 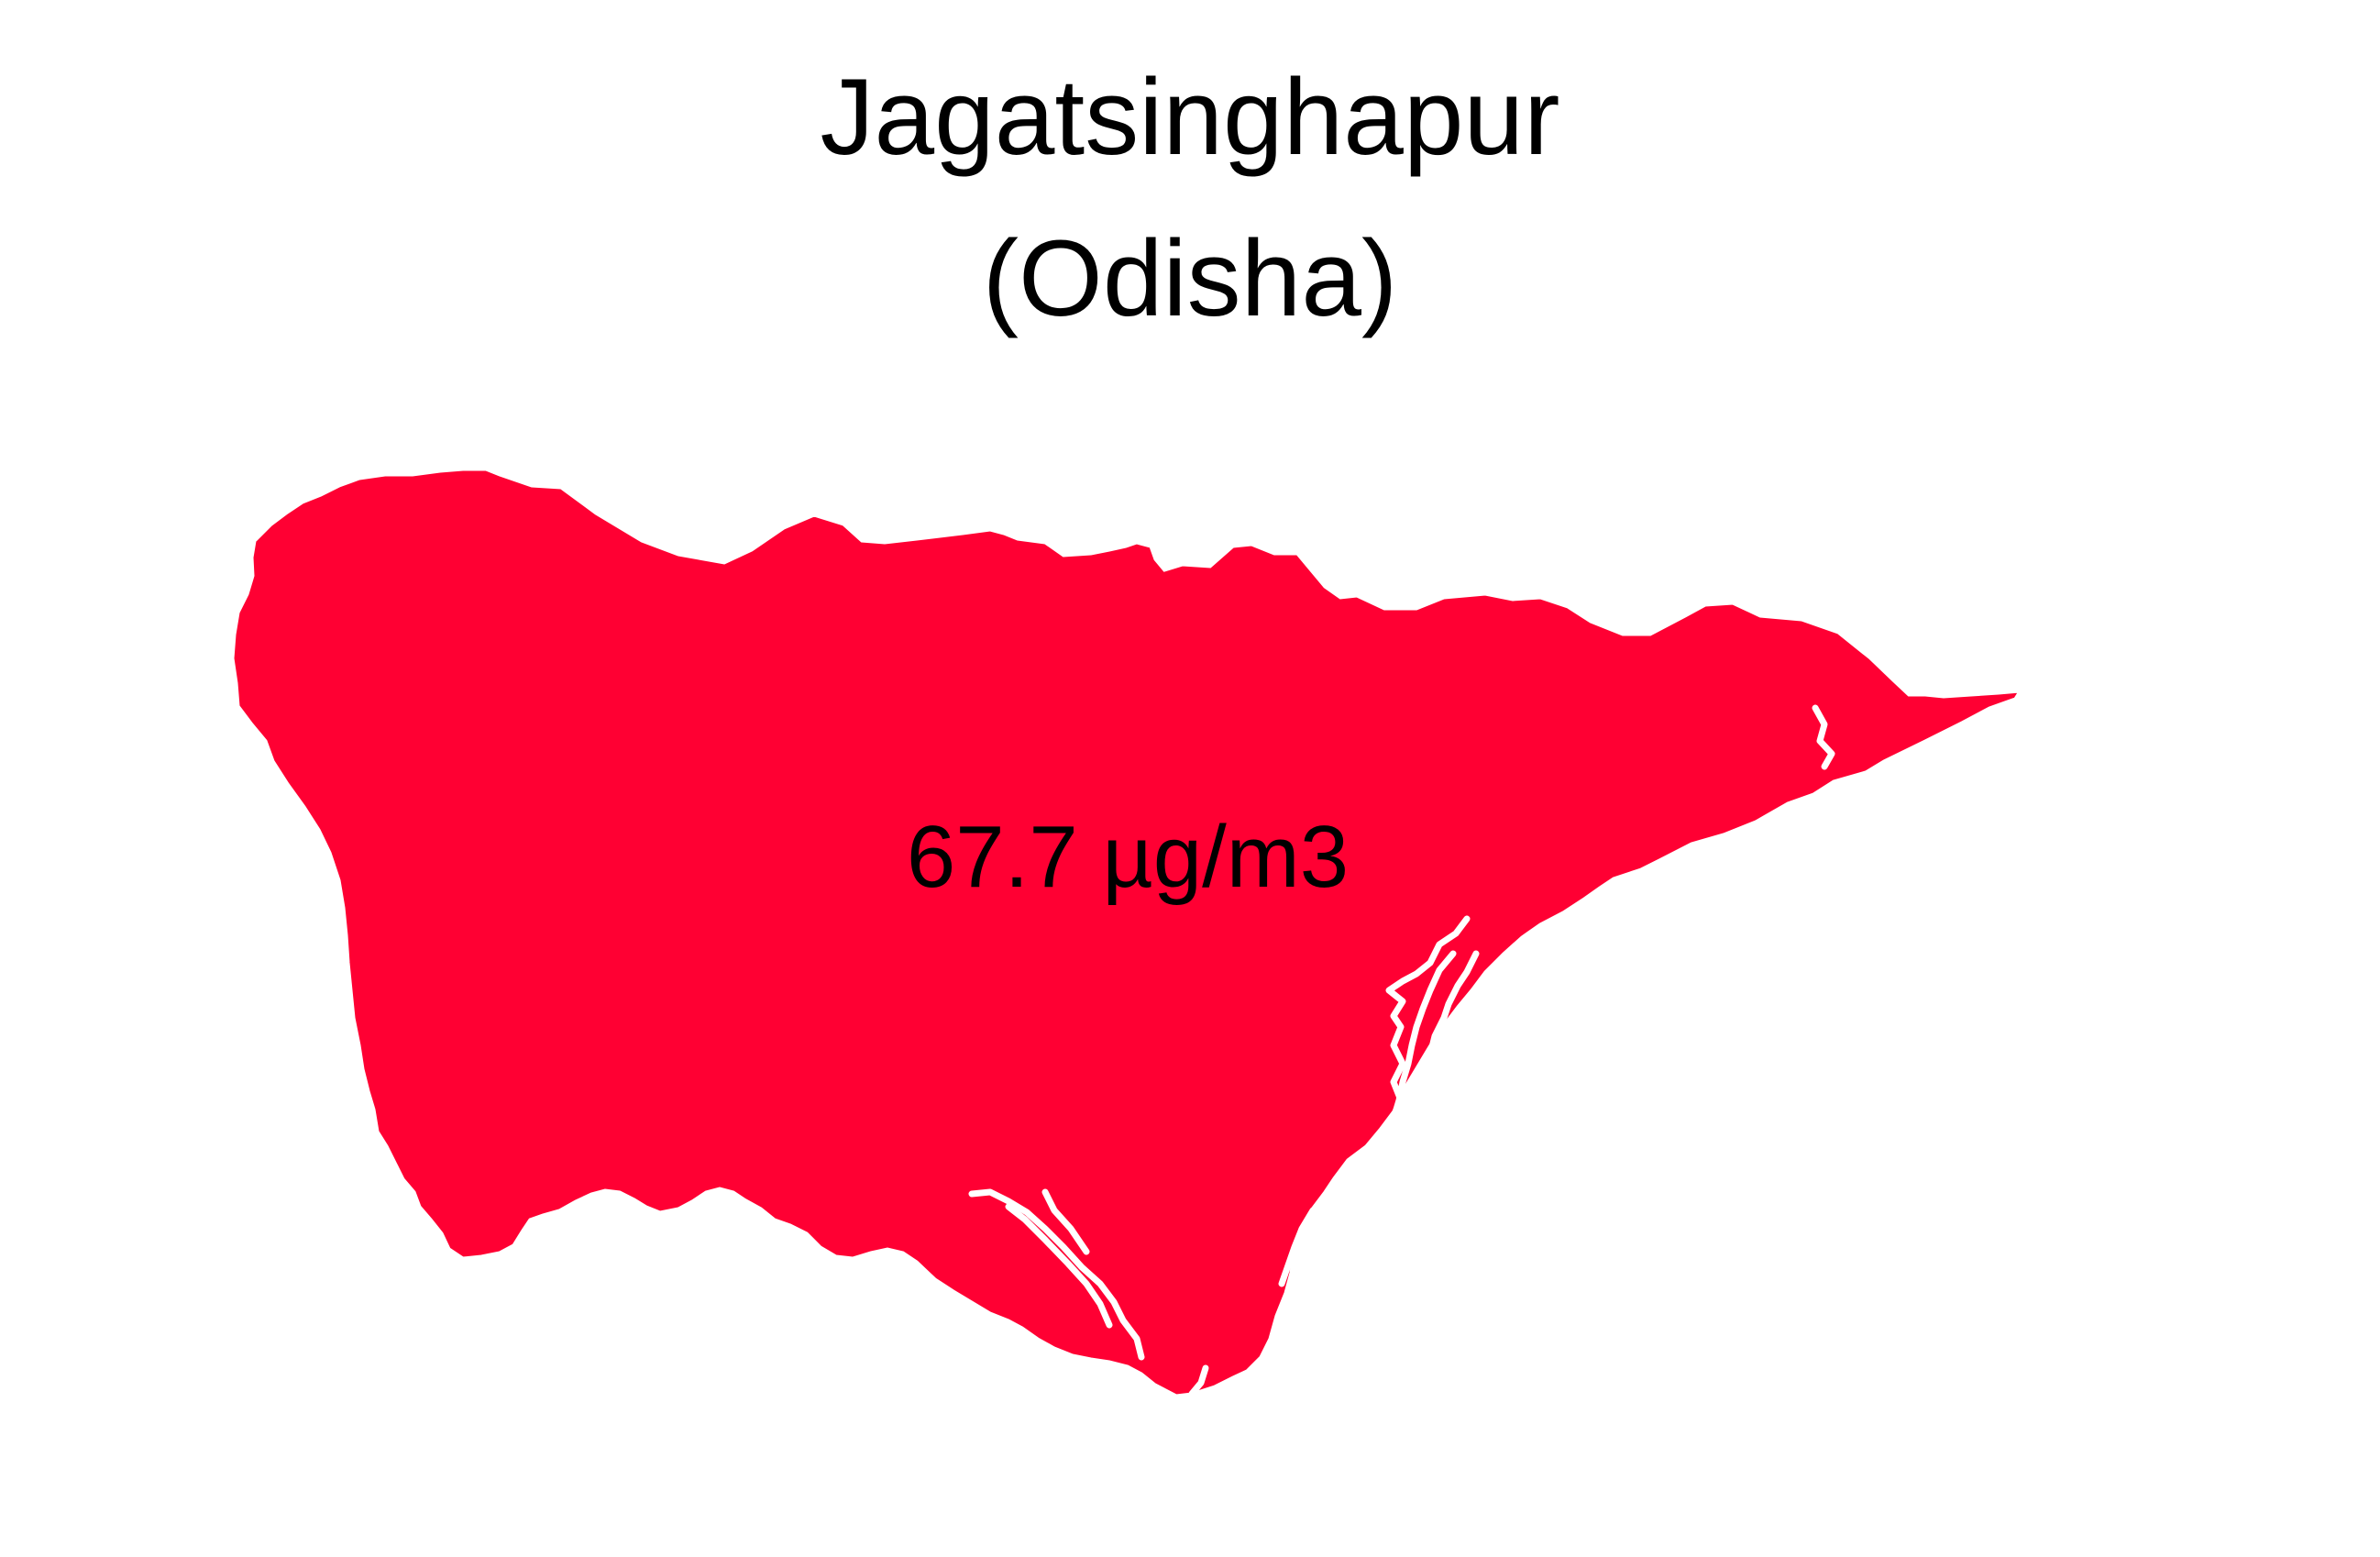 I want to click on title-district: Jagatsinghapur, so click(x=1190, y=117).